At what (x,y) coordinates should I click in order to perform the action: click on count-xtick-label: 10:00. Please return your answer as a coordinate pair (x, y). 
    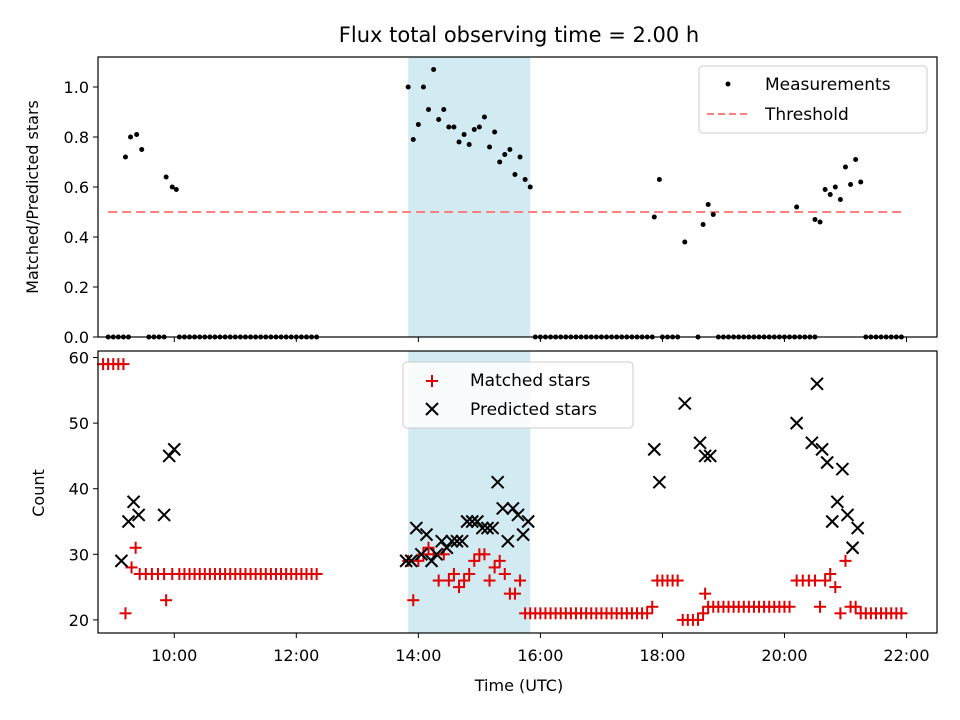
    Looking at the image, I should click on (174, 655).